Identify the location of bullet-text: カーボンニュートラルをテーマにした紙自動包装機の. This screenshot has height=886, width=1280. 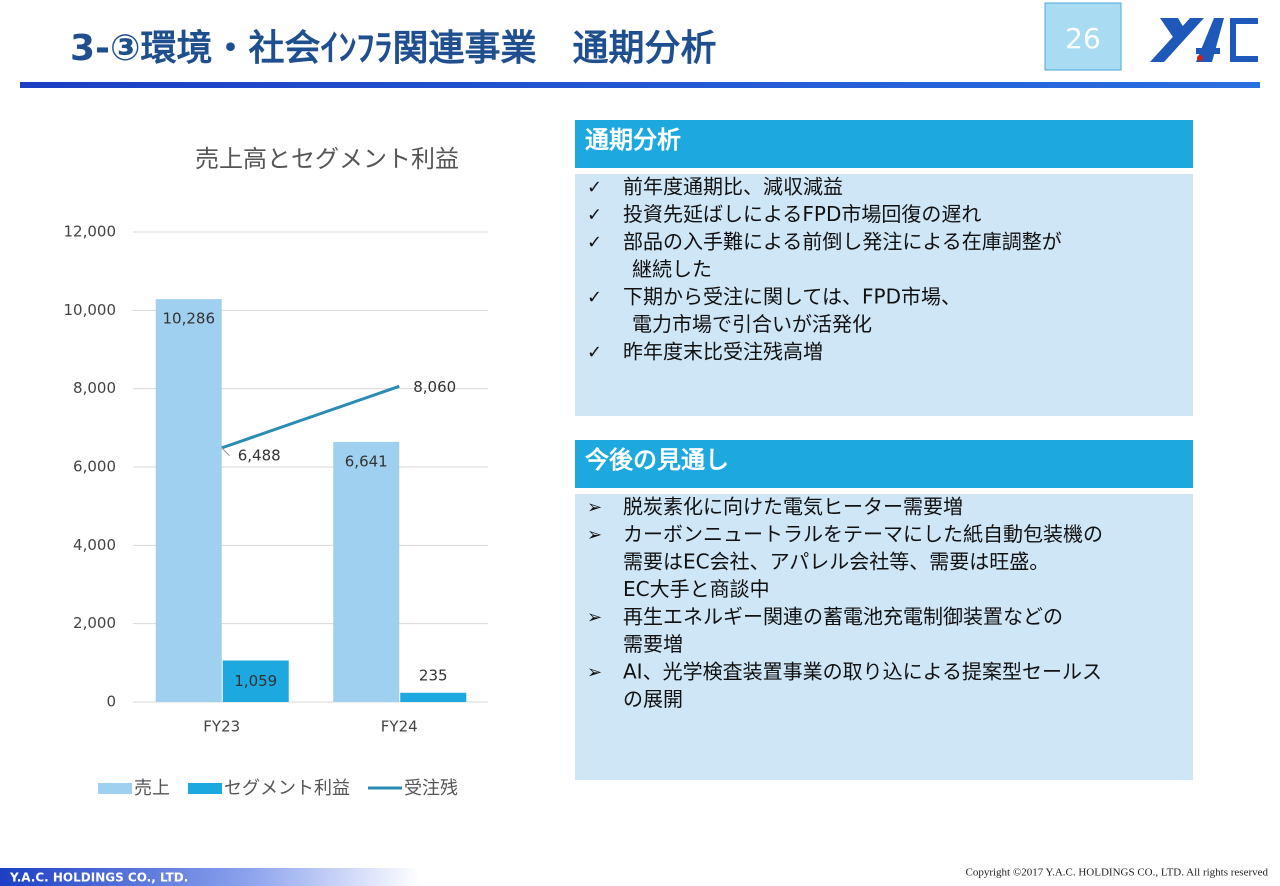
(863, 534).